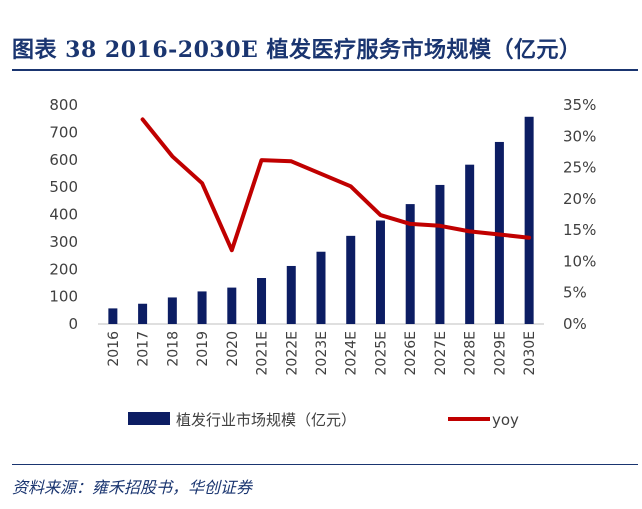 The width and height of the screenshot is (642, 509). What do you see at coordinates (144, 349) in the screenshot?
I see `x-tick-label: 2017` at bounding box center [144, 349].